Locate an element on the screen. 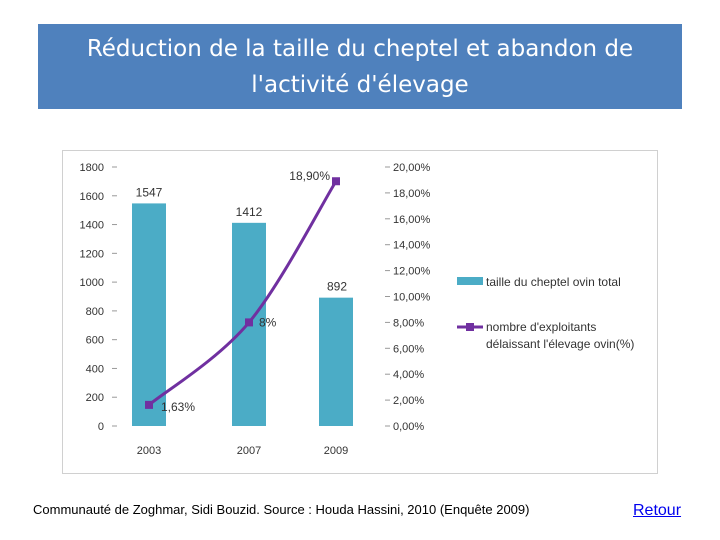  legend-swatch-marker is located at coordinates (470, 327).